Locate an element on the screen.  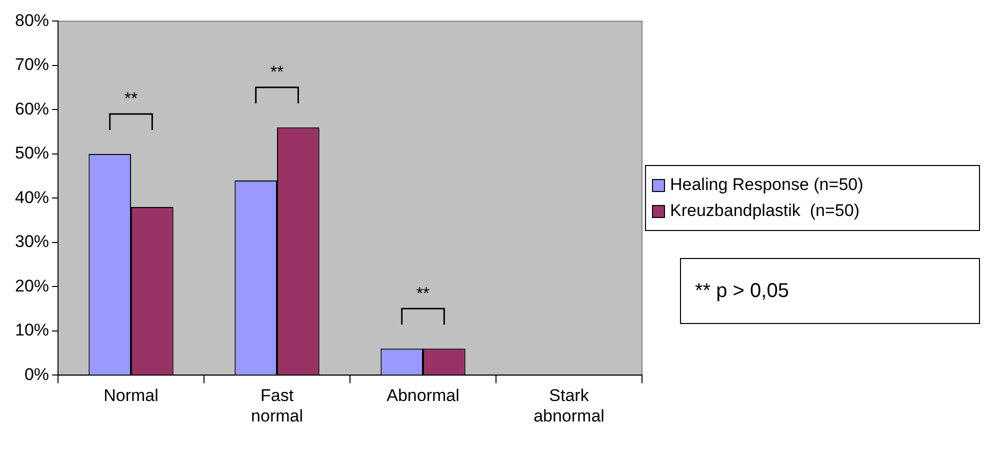
legend-label: Kreuzbandplastik (n=50) is located at coordinates (765, 211).